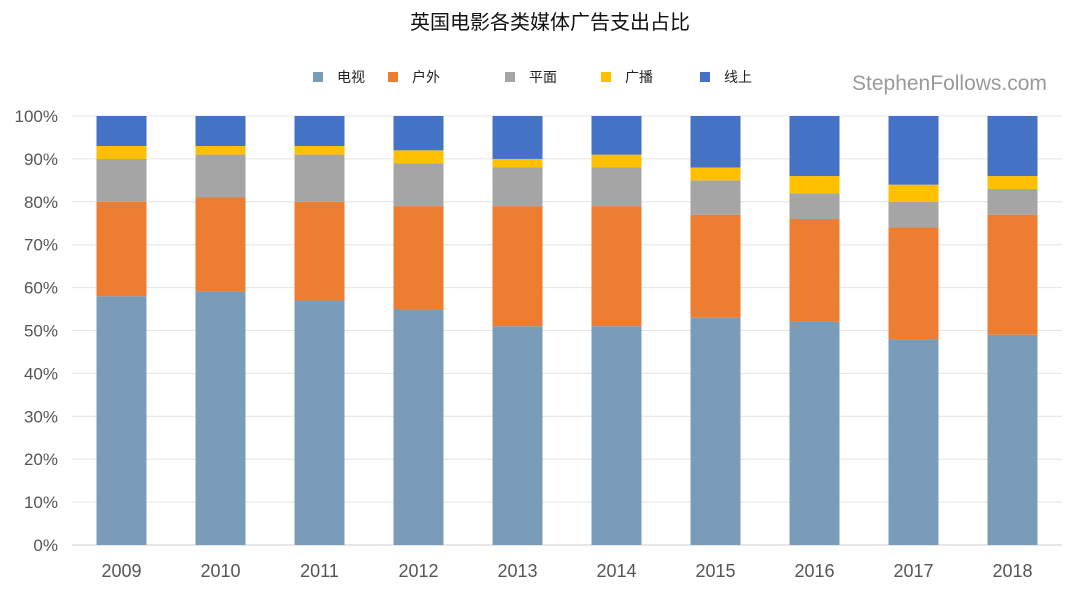  Describe the element at coordinates (949, 83) in the screenshot. I see `watermark: StephenFollows.com` at that location.